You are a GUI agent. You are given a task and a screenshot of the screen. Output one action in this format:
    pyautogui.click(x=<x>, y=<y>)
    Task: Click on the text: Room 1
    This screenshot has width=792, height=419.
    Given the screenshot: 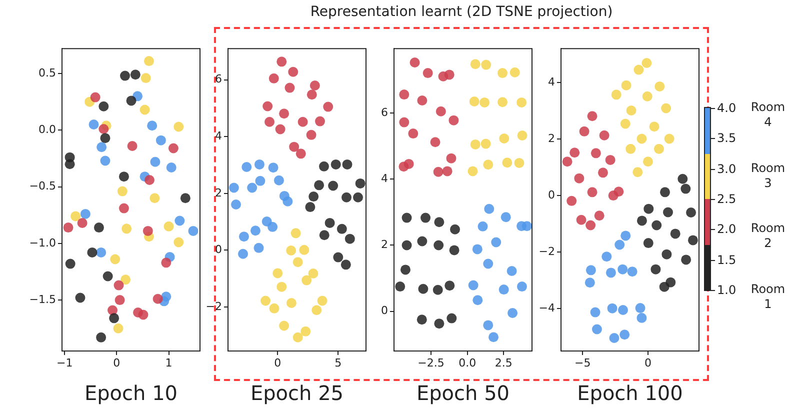 What is the action you would take?
    pyautogui.click(x=768, y=297)
    